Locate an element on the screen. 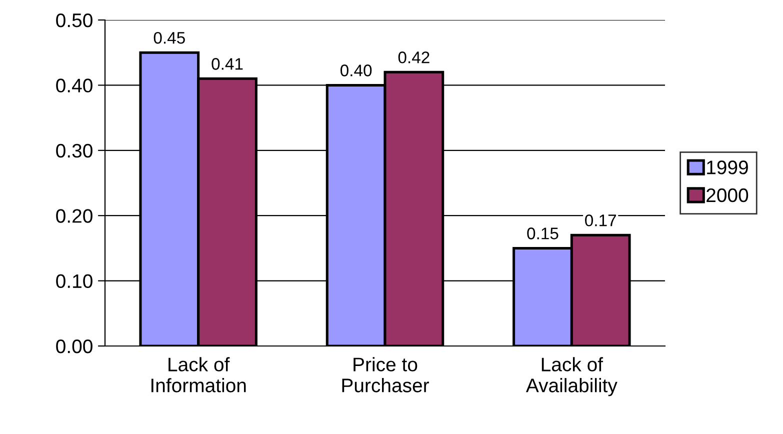 The height and width of the screenshot is (434, 783). data-label: 0.41 is located at coordinates (227, 64).